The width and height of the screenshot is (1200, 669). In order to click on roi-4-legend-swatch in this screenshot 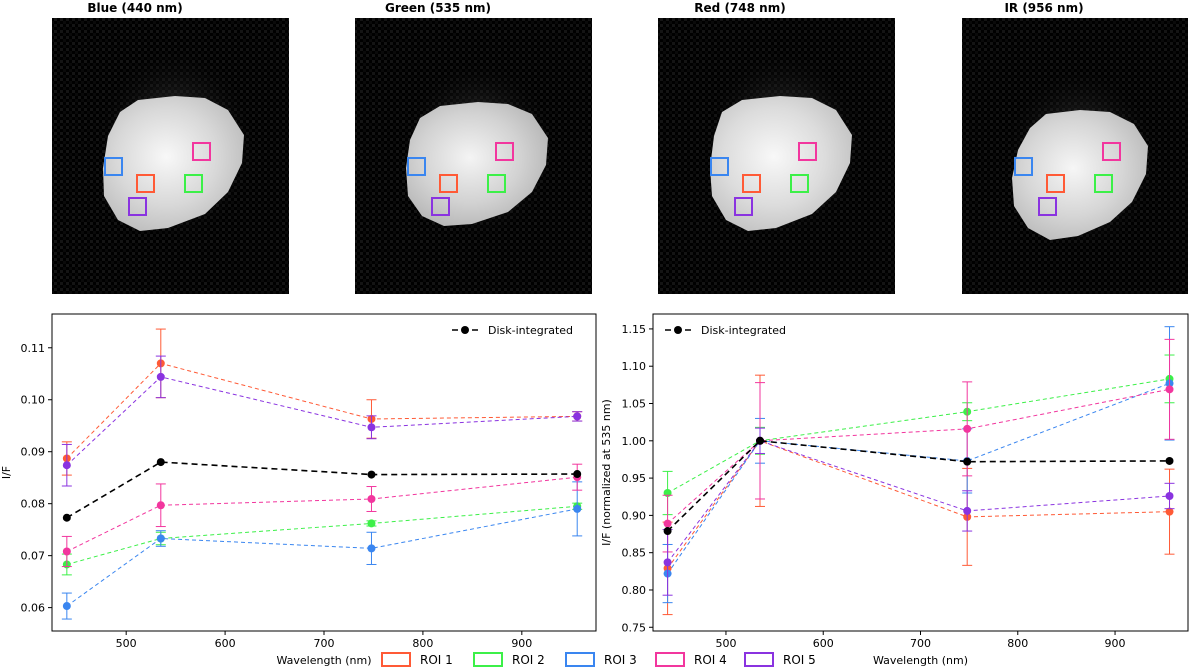, I will do `click(670, 659)`.